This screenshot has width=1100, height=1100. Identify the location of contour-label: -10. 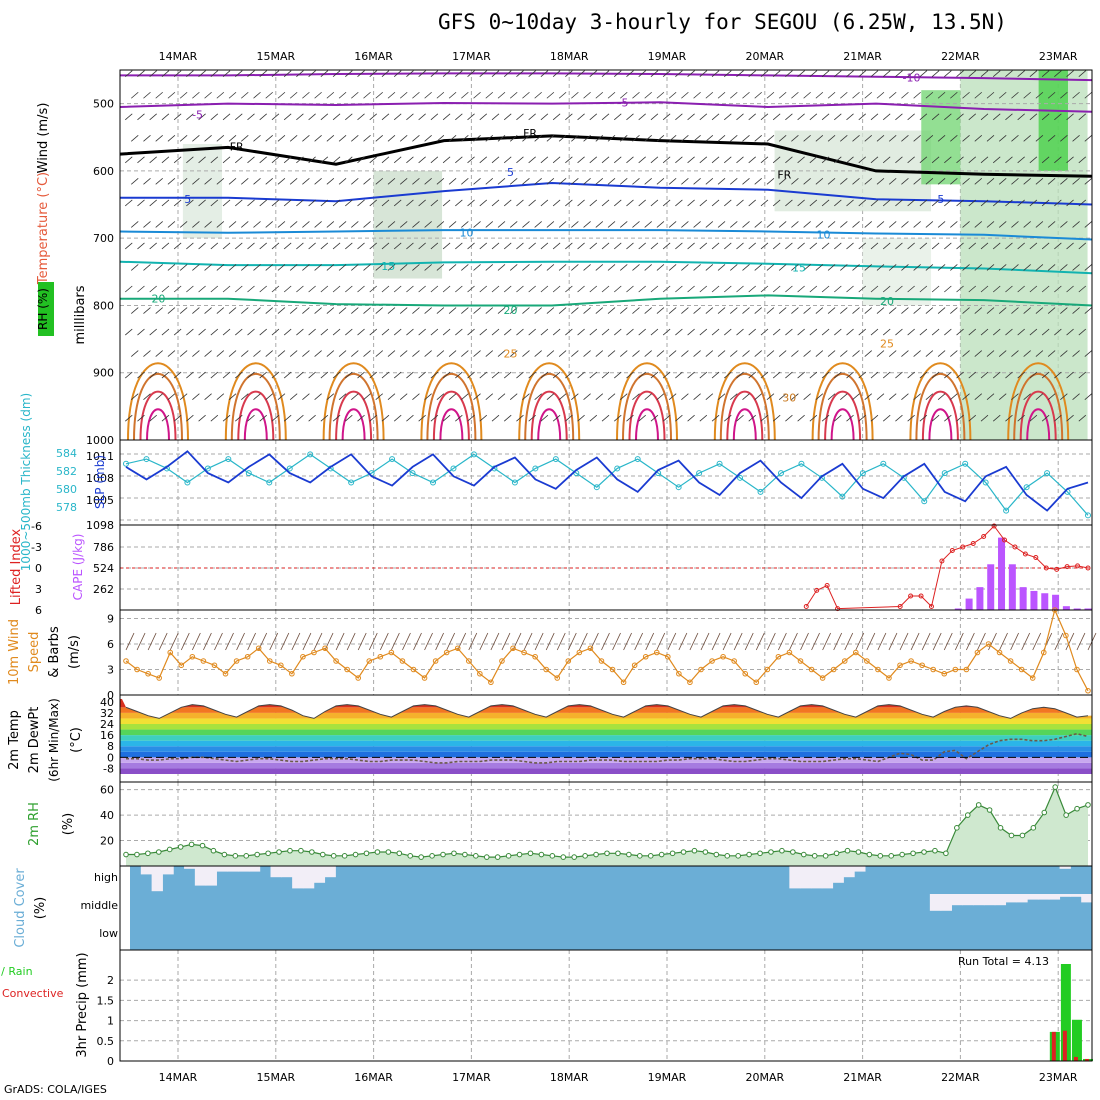
(912, 78).